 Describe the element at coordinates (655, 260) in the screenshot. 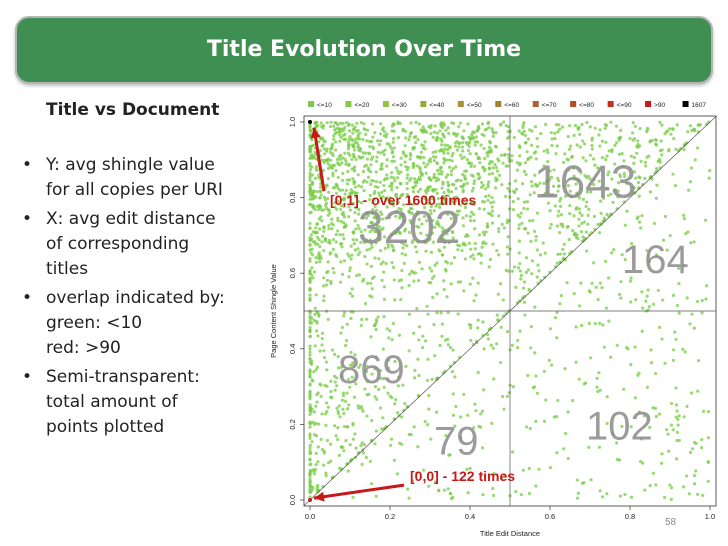

I see `quadrant-count-label: 164` at that location.